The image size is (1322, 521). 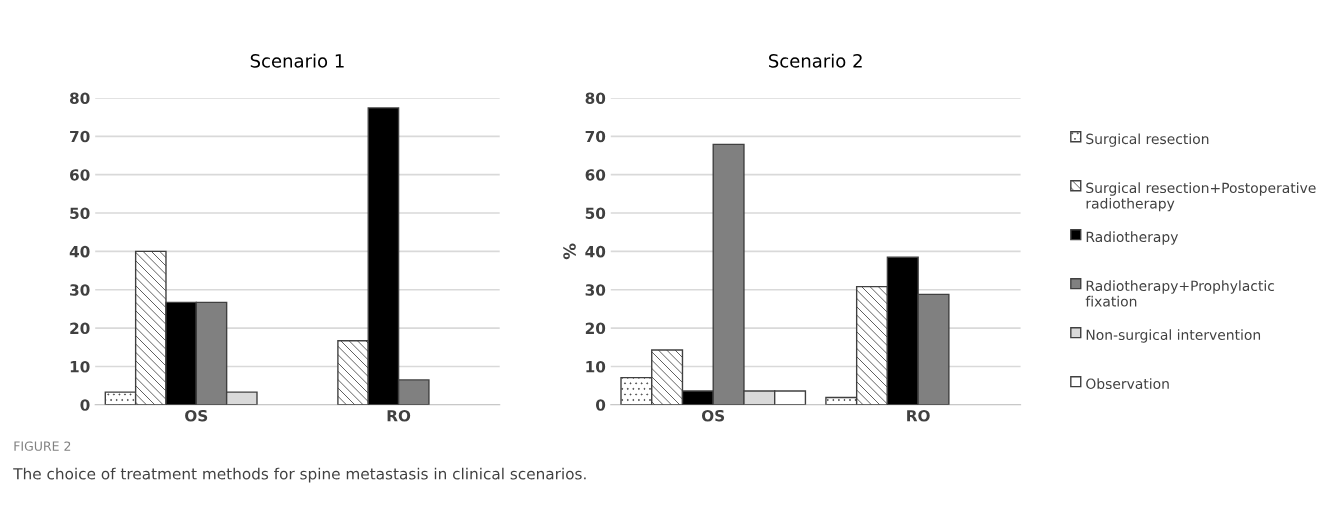 What do you see at coordinates (297, 60) in the screenshot?
I see `chart-title: Scenario 1` at bounding box center [297, 60].